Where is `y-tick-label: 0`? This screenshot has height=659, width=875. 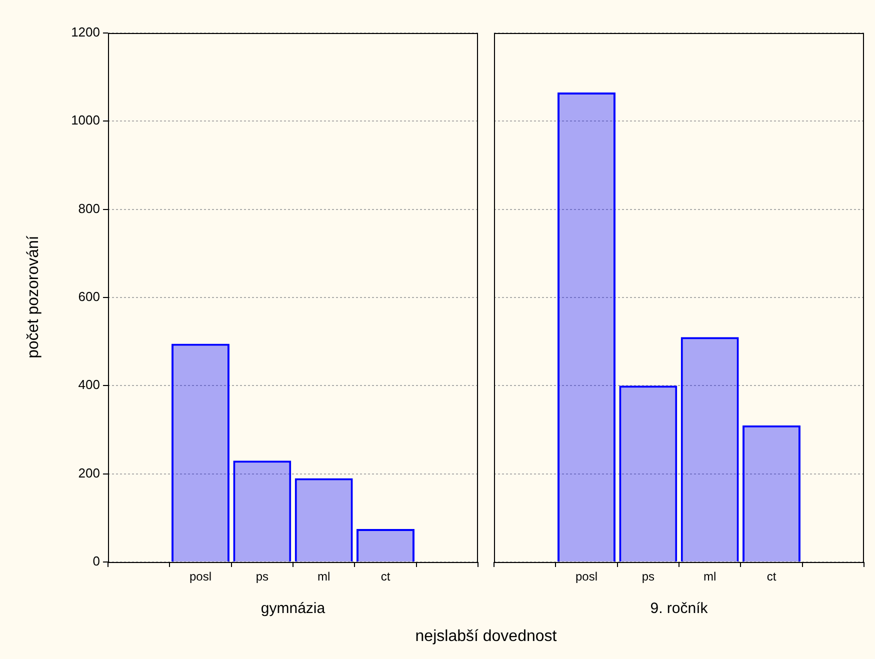
y-tick-label: 0 is located at coordinates (96, 561).